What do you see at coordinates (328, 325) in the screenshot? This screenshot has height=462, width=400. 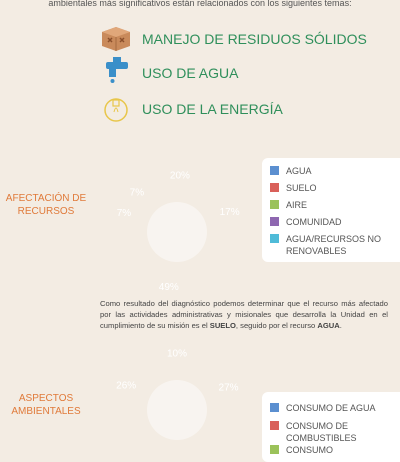 I see `paragraph-part: AGUA` at bounding box center [328, 325].